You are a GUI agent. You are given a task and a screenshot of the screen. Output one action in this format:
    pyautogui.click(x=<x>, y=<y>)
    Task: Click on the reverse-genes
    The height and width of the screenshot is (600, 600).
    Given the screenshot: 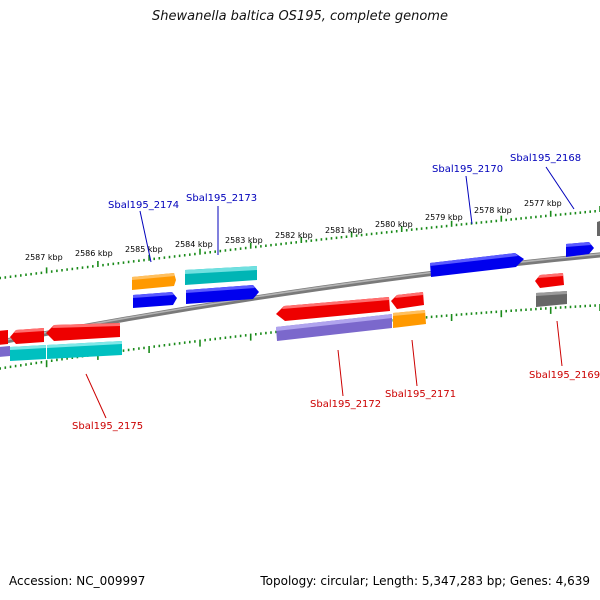 What is the action you would take?
    pyautogui.click(x=283, y=317)
    